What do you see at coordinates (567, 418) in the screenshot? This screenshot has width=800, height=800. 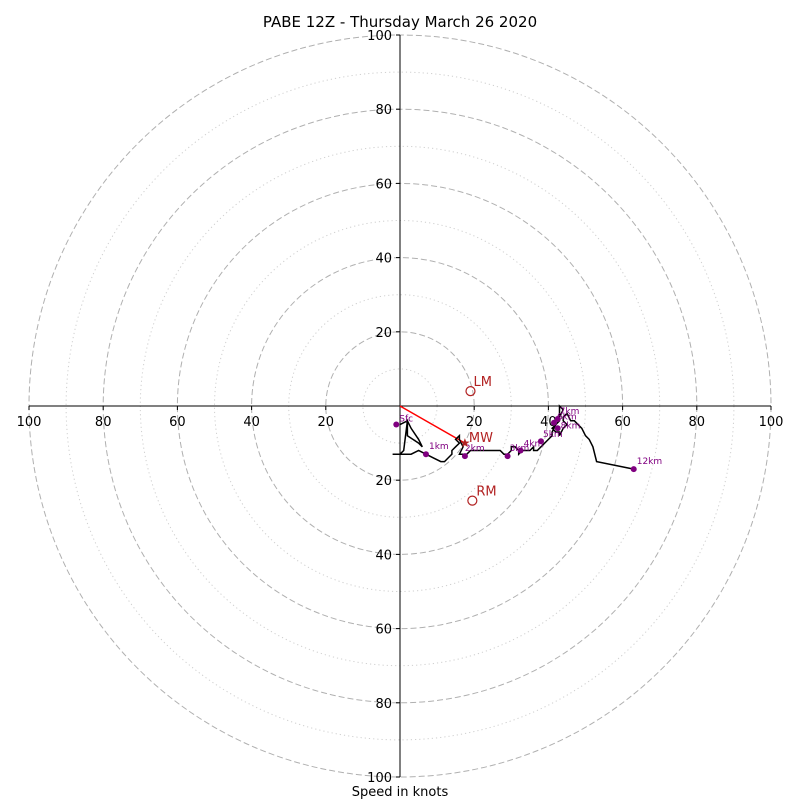 I see `height-label-6km: 6km` at bounding box center [567, 418].